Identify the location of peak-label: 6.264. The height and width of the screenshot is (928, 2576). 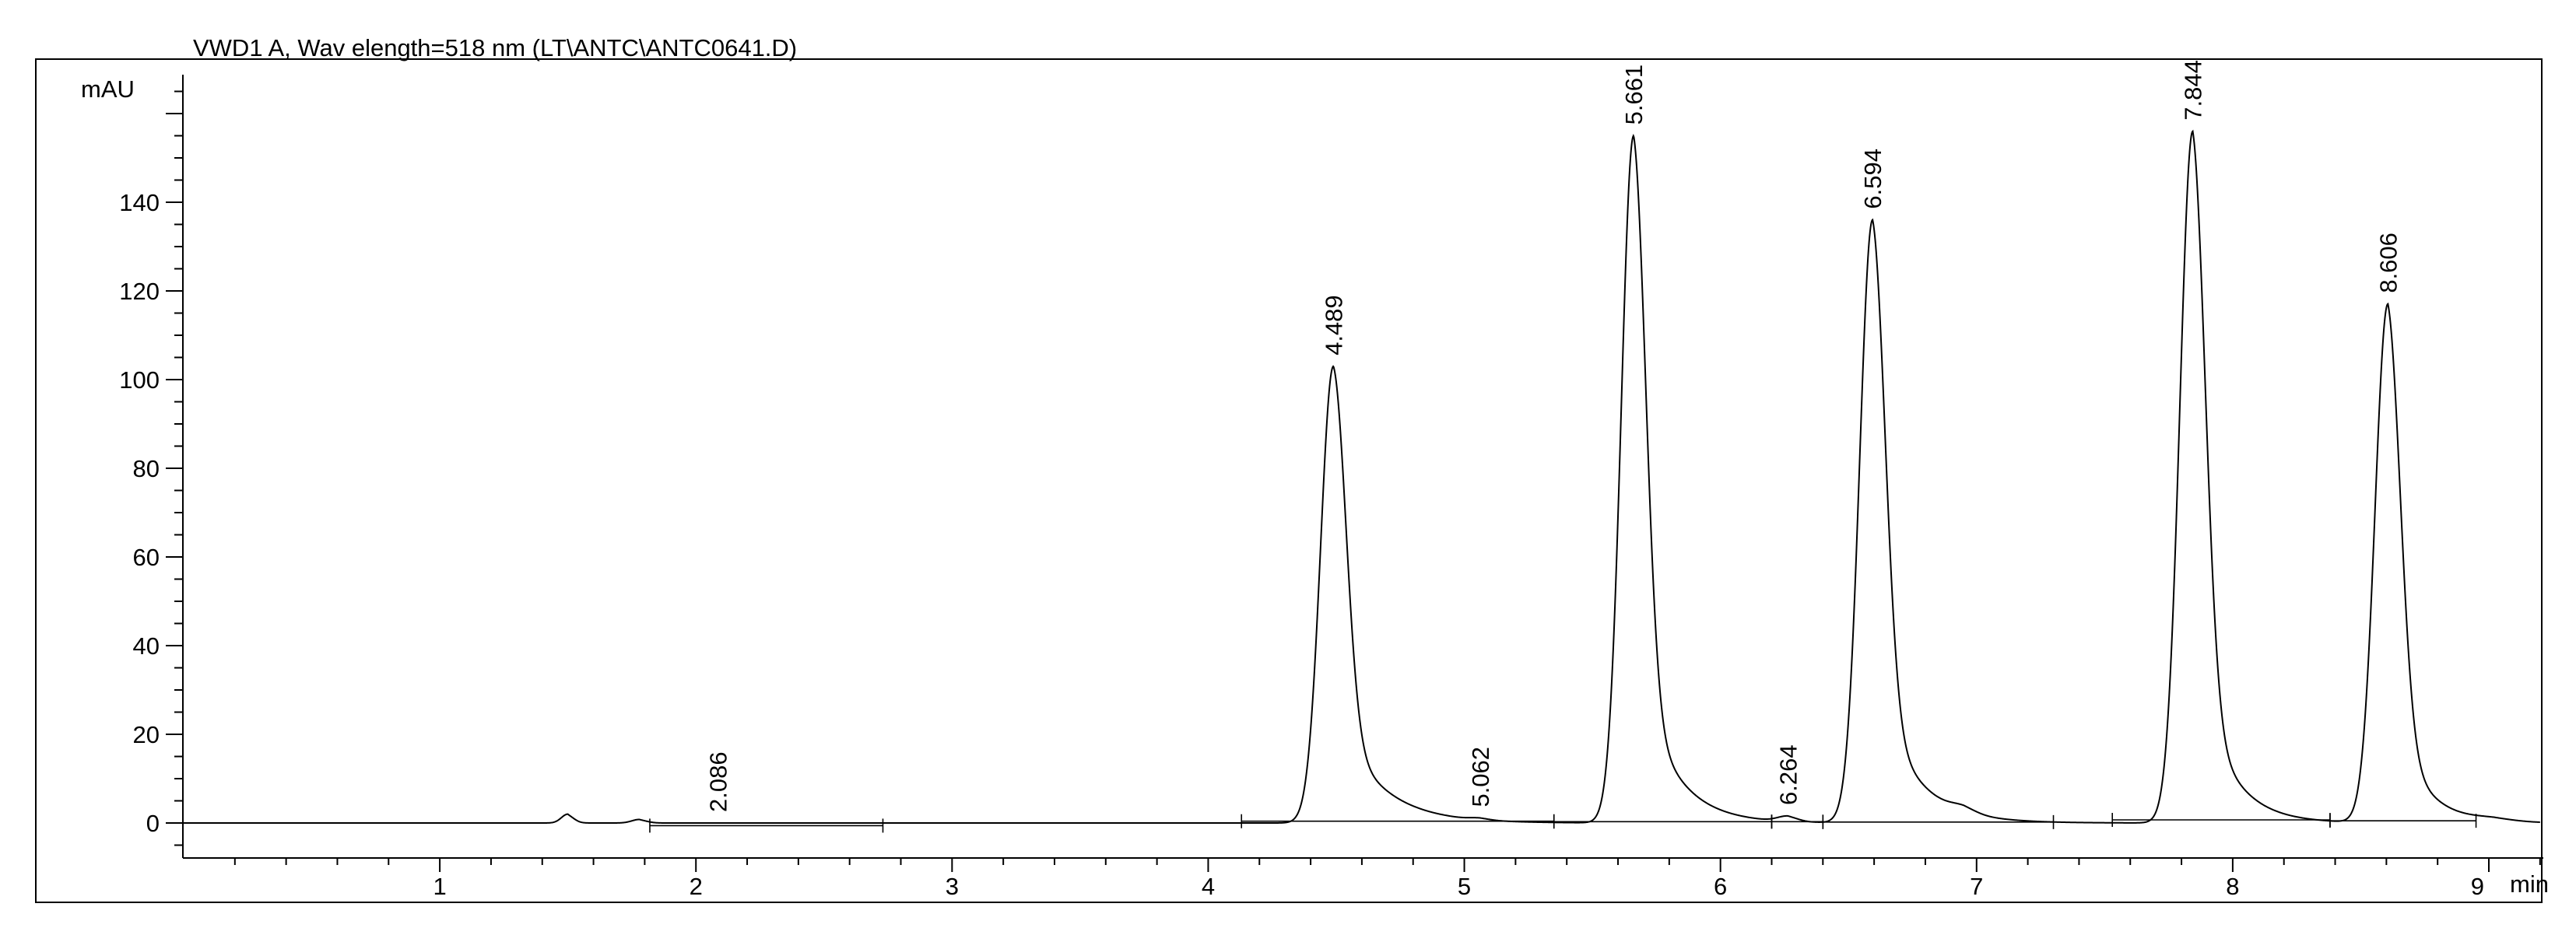
(1789, 775).